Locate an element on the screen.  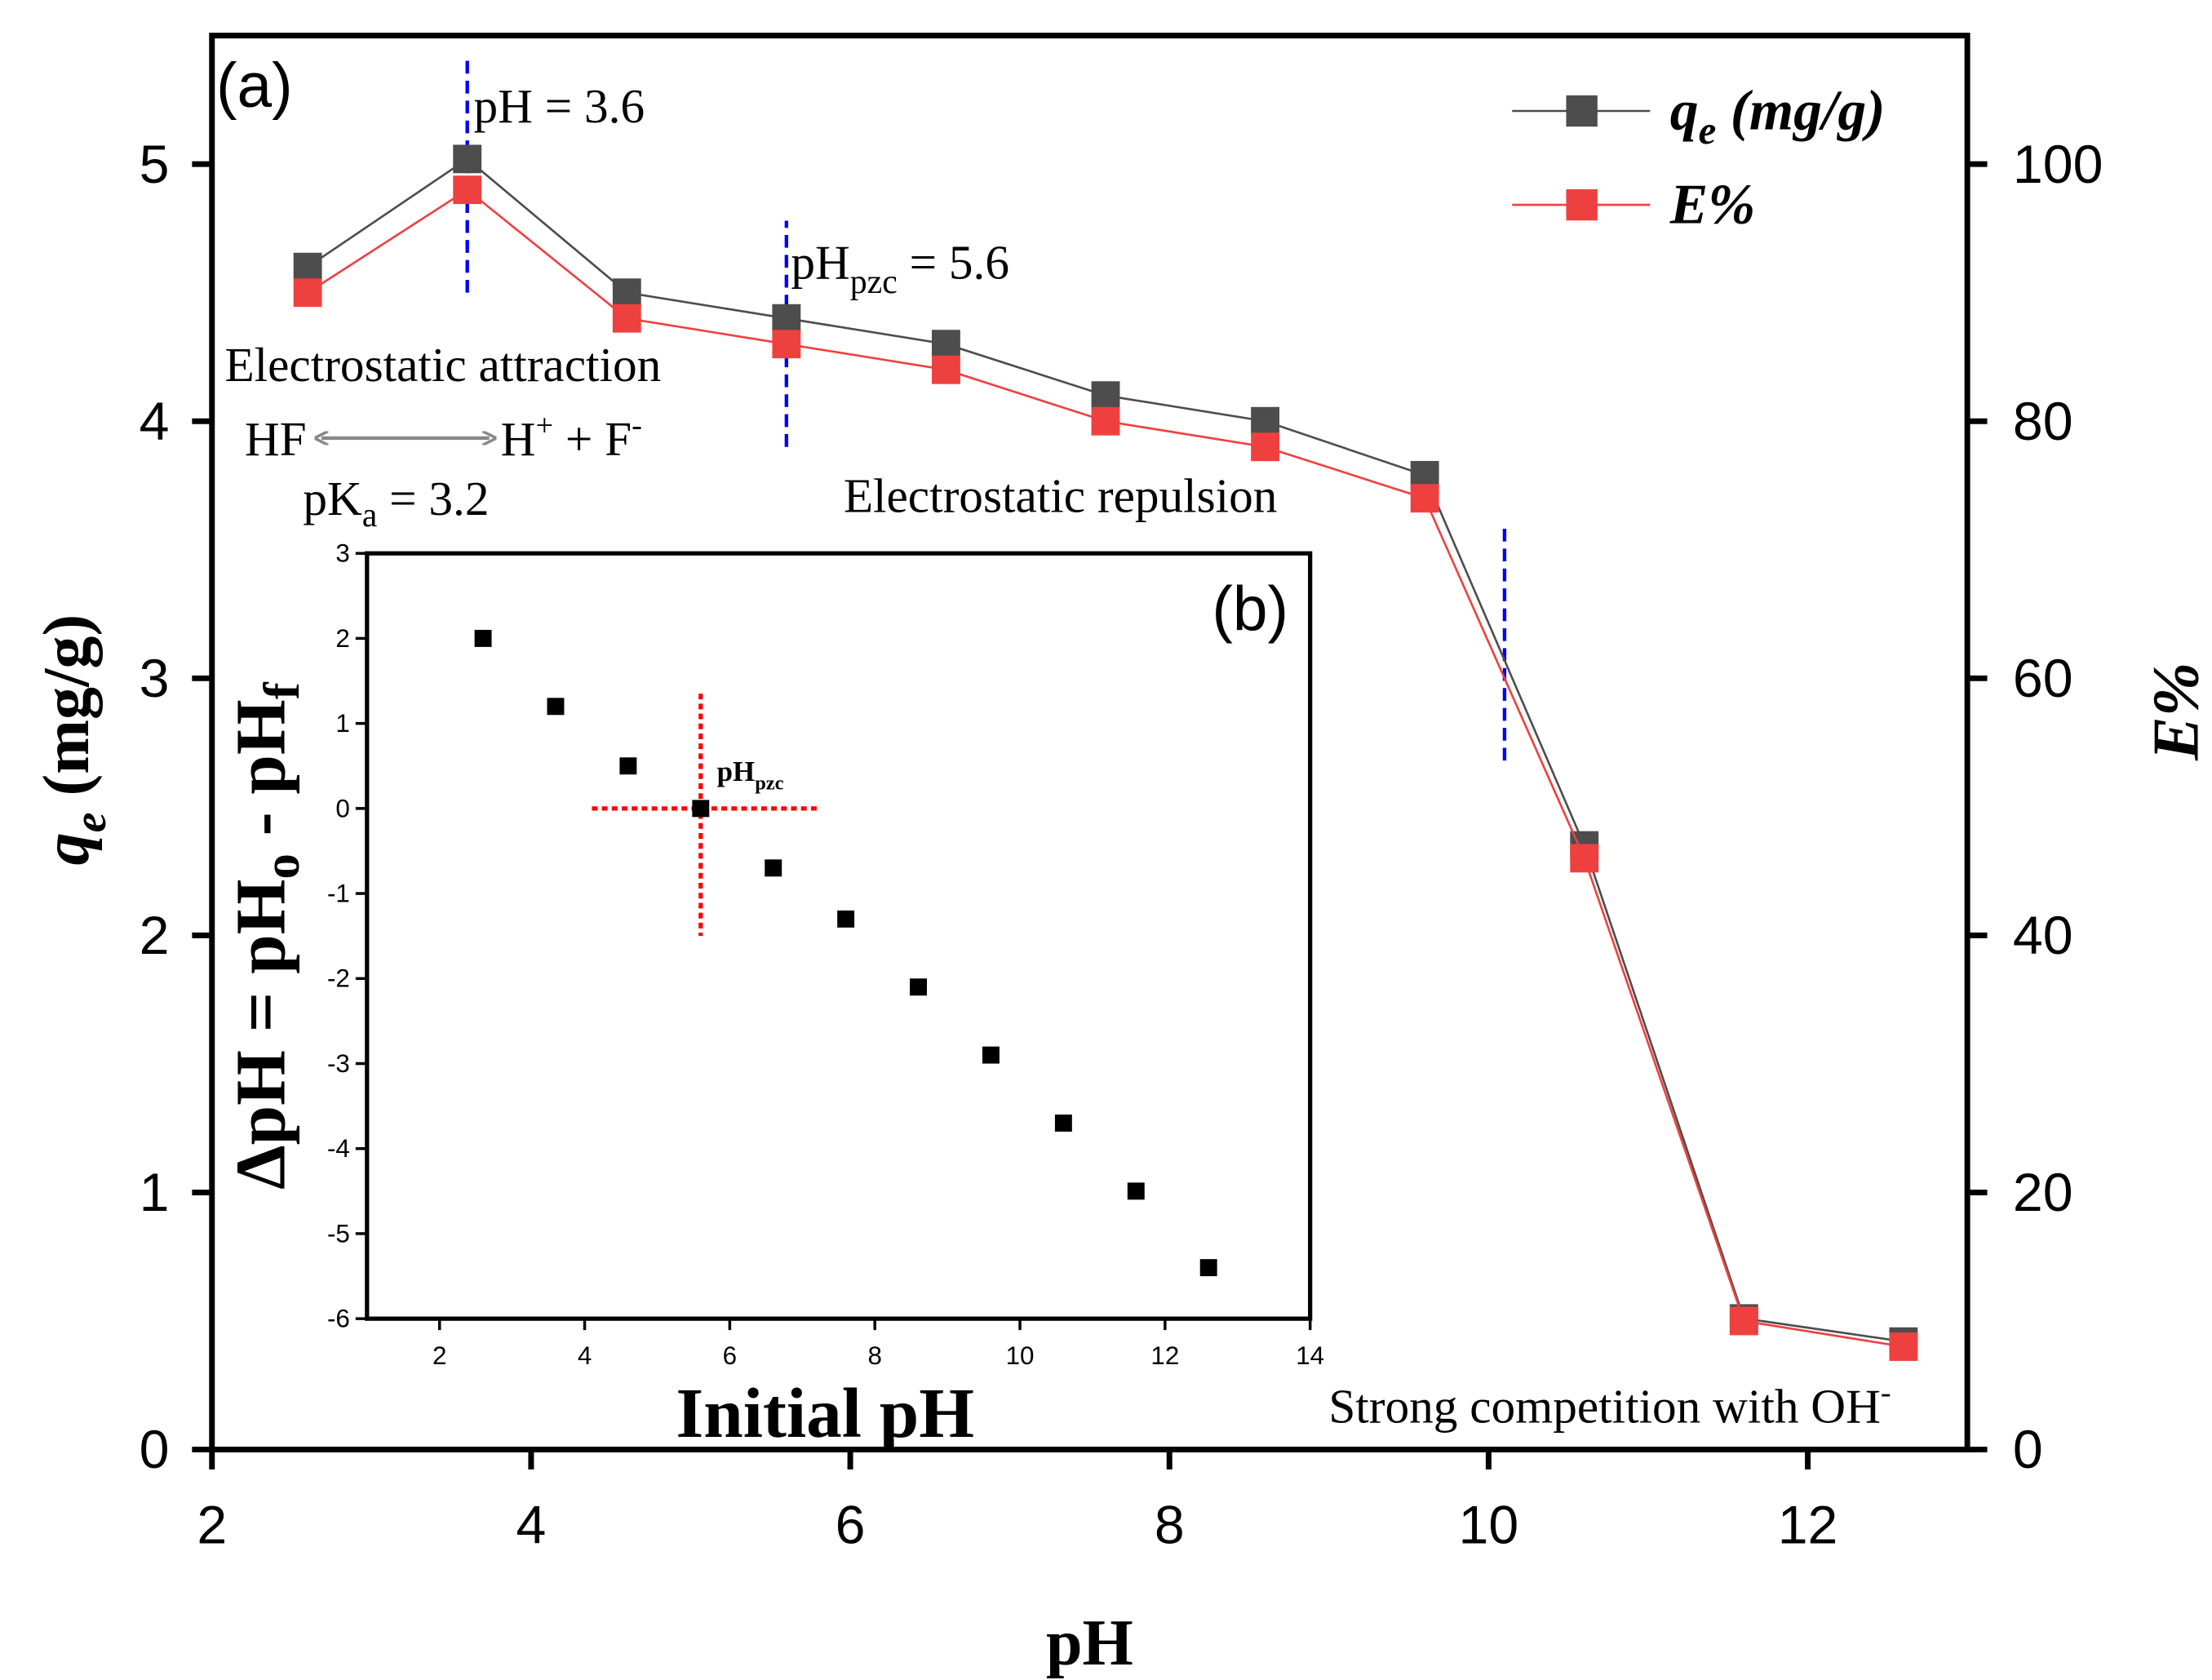
x-tick-label: 8 is located at coordinates (1170, 1526).